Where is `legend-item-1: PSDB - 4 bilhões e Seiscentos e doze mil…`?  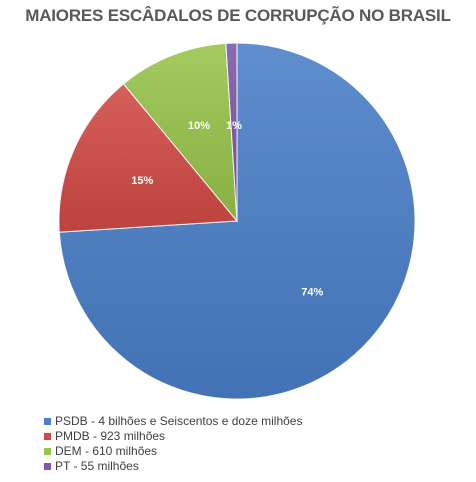
legend-item-1: PSDB - 4 bilhões e Seiscentos e doze mil… is located at coordinates (173, 421).